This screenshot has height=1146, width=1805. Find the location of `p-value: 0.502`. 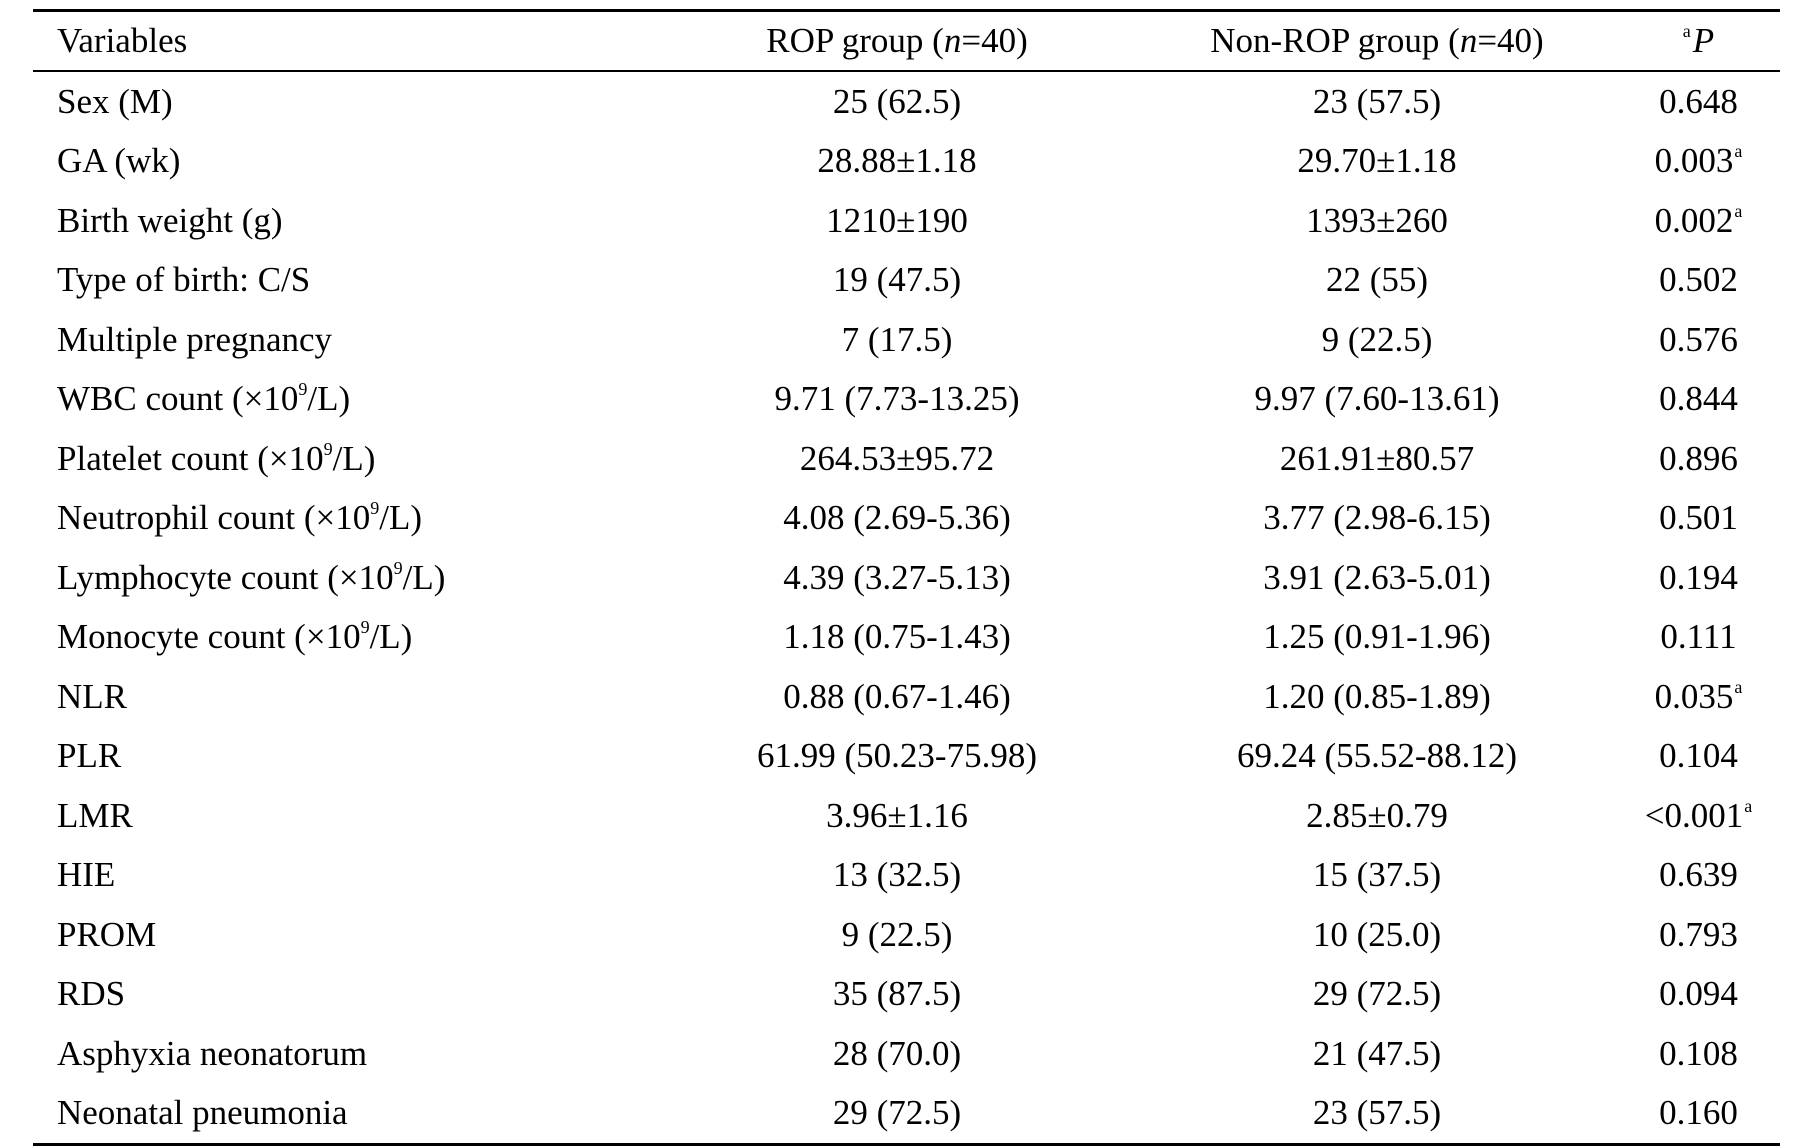

p-value: 0.502 is located at coordinates (1698, 281).